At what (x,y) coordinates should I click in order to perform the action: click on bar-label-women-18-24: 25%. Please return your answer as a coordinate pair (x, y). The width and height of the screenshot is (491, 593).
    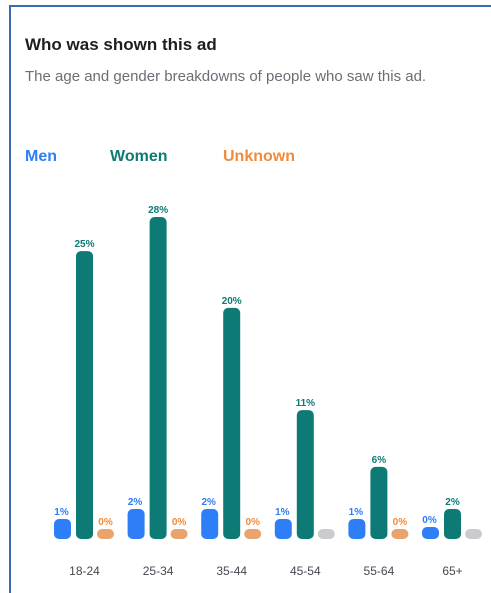
    Looking at the image, I should click on (84, 244).